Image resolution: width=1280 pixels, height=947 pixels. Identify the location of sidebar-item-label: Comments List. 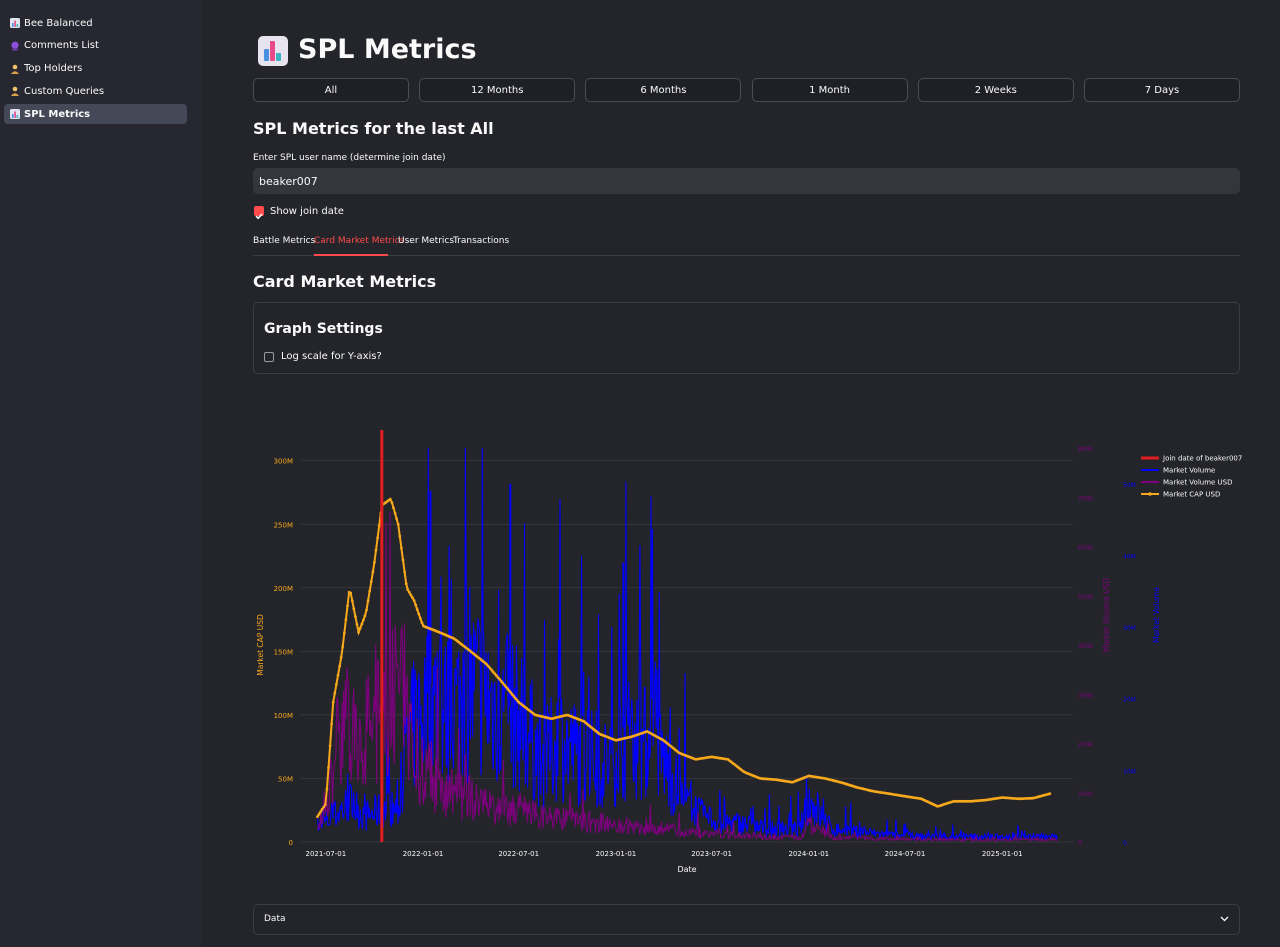
(61, 46).